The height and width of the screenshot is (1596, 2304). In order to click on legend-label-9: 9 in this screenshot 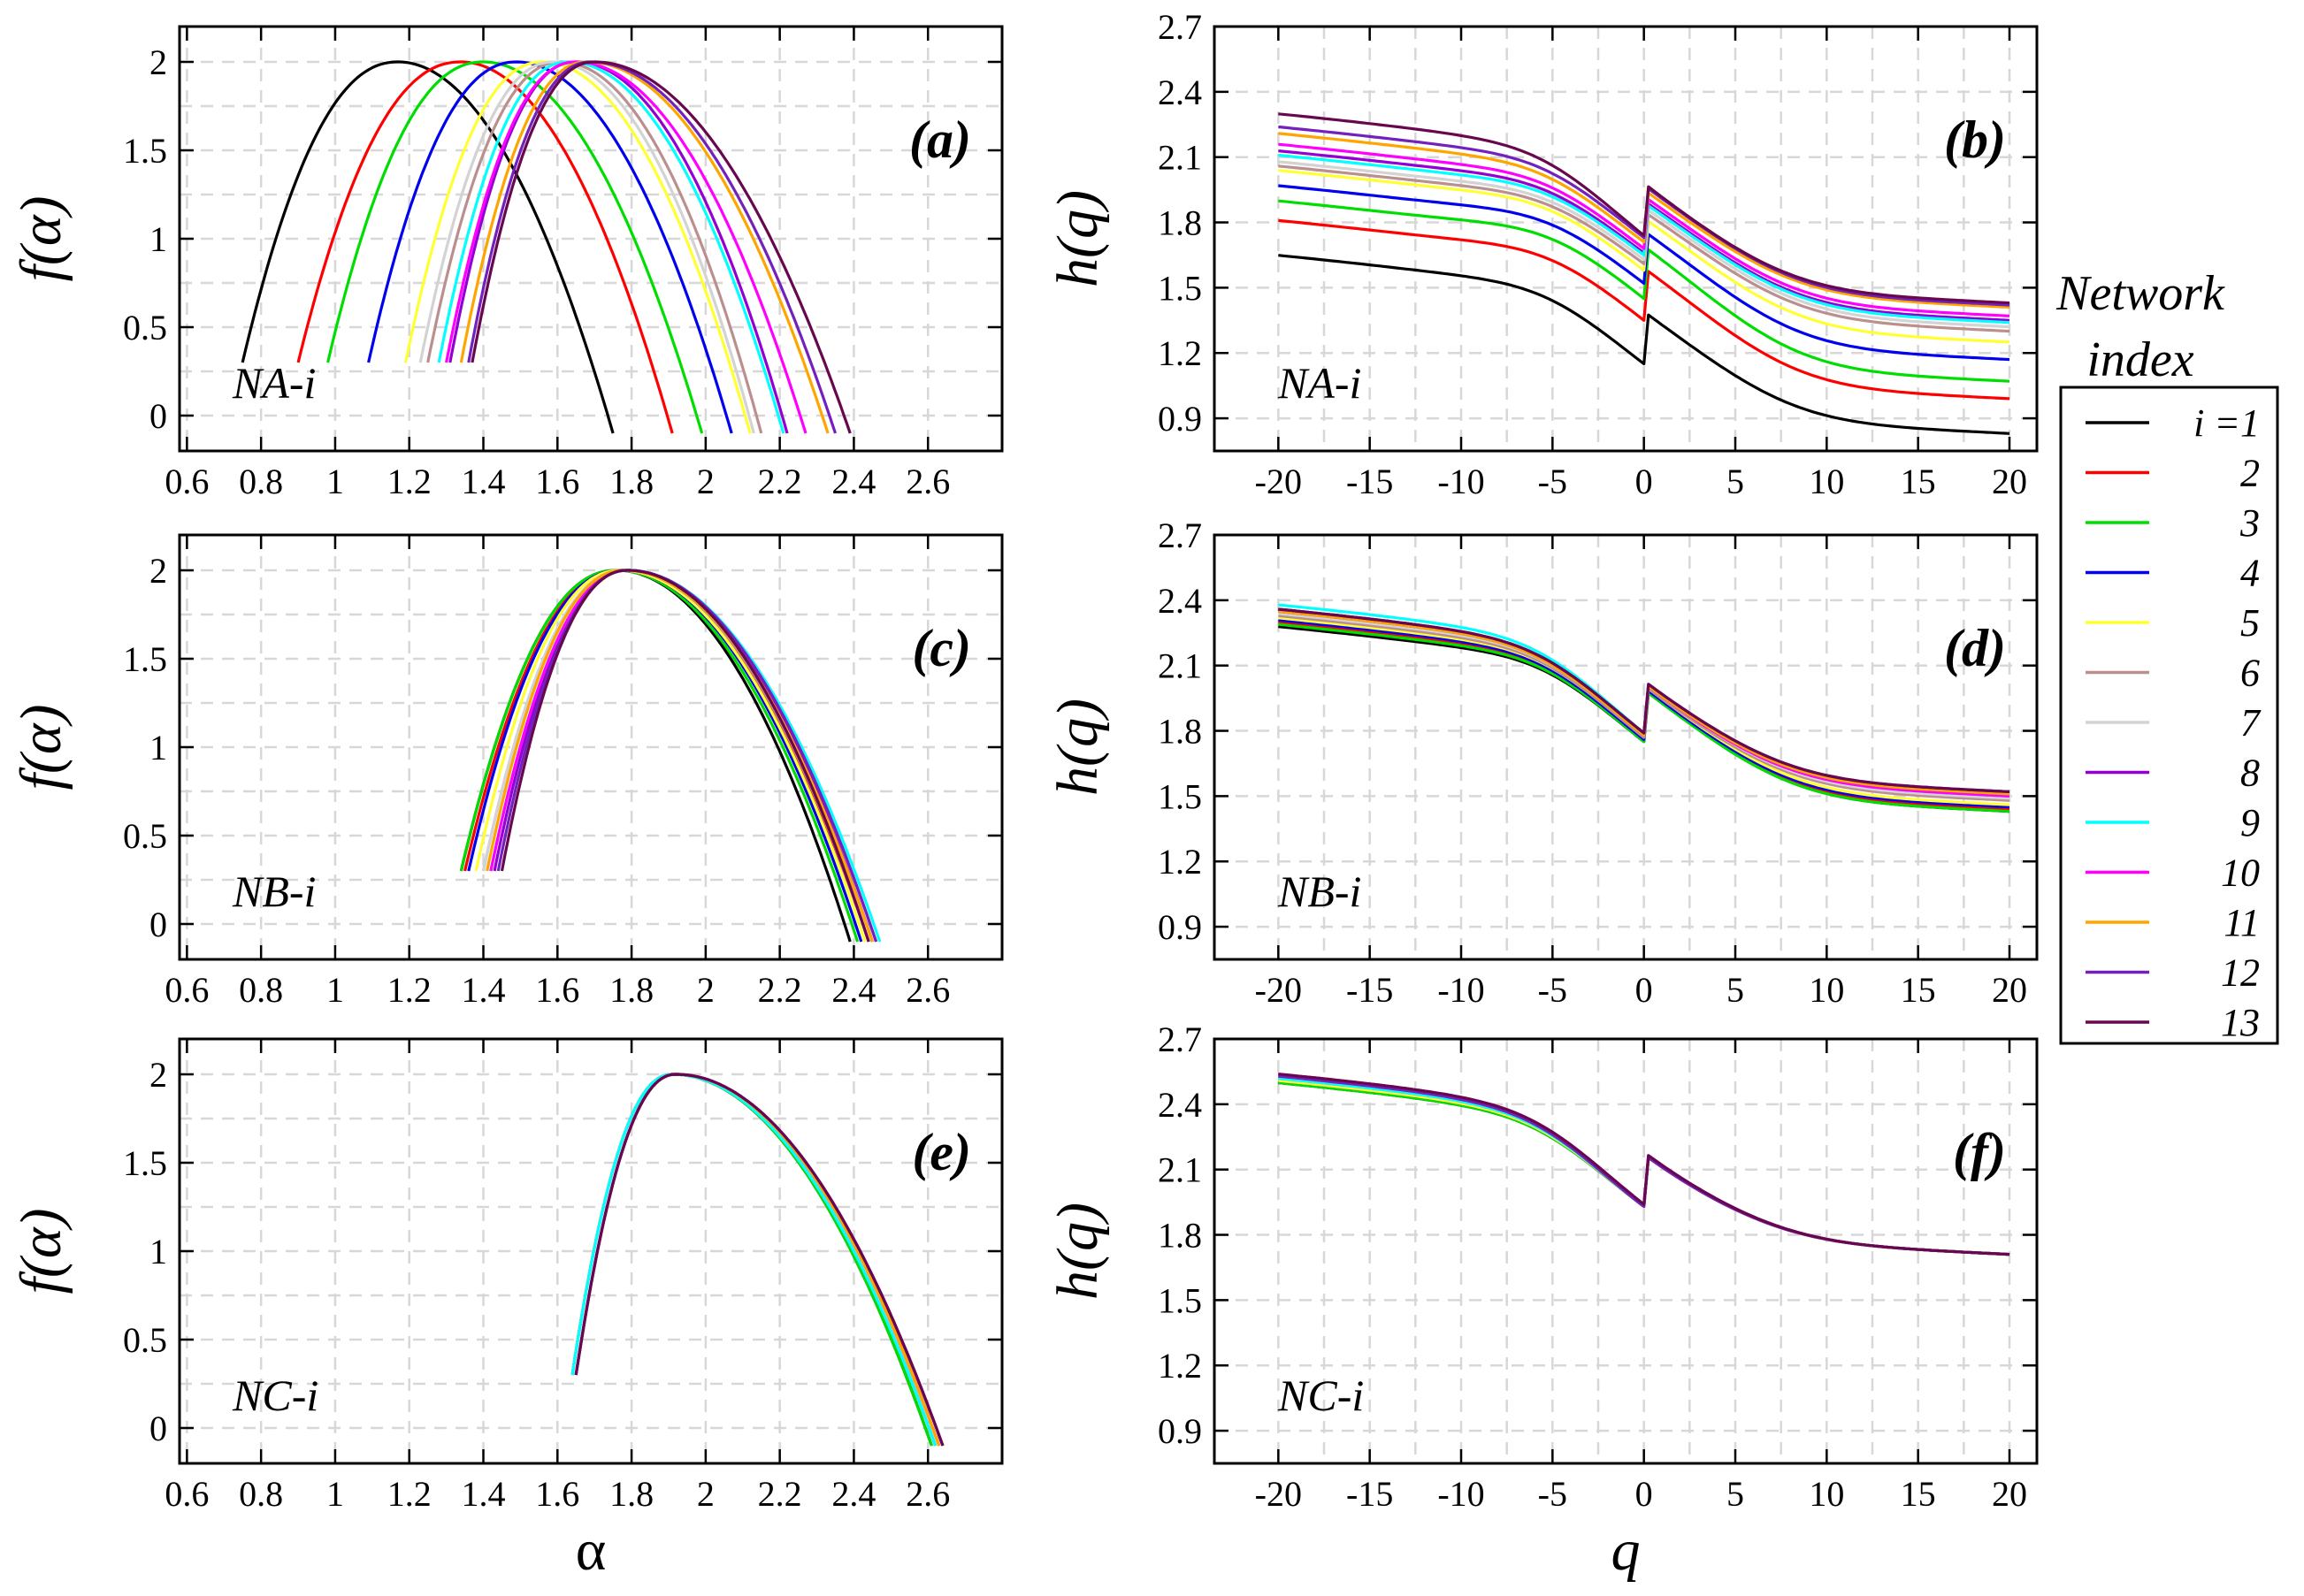, I will do `click(2250, 822)`.